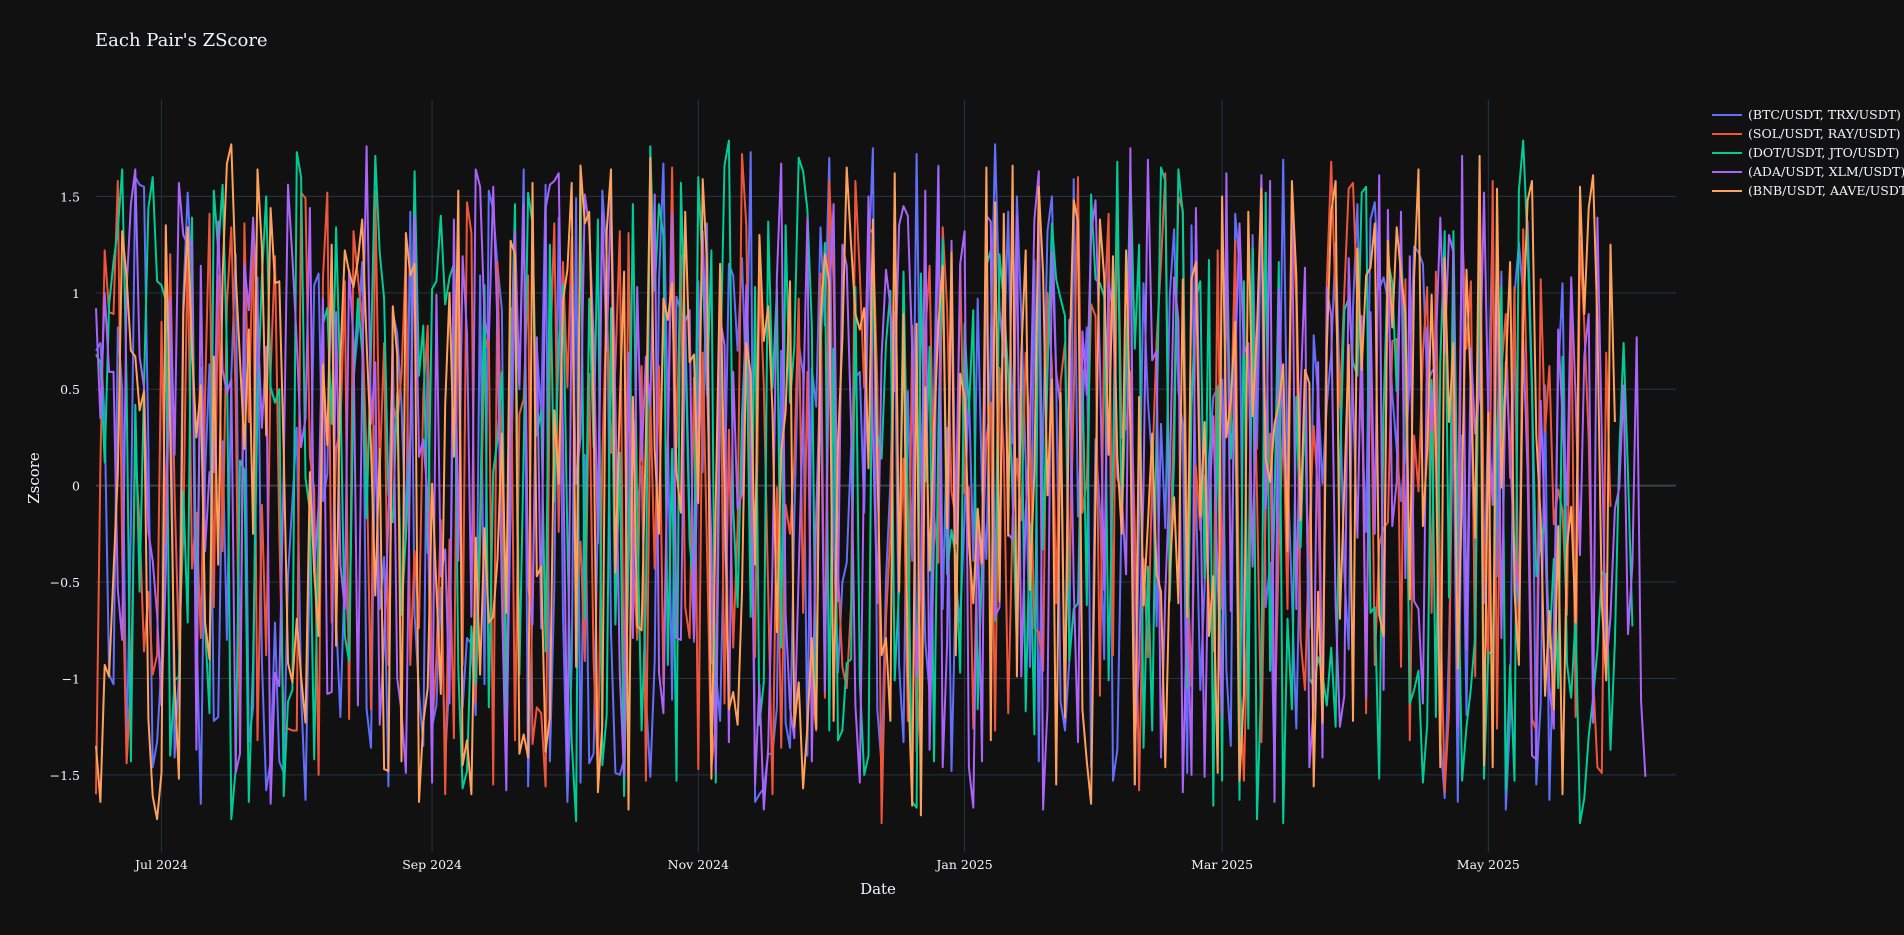 The image size is (1904, 935). I want to click on legend-item-1: (BTC/USDT, TRX/USDT), so click(1808, 114).